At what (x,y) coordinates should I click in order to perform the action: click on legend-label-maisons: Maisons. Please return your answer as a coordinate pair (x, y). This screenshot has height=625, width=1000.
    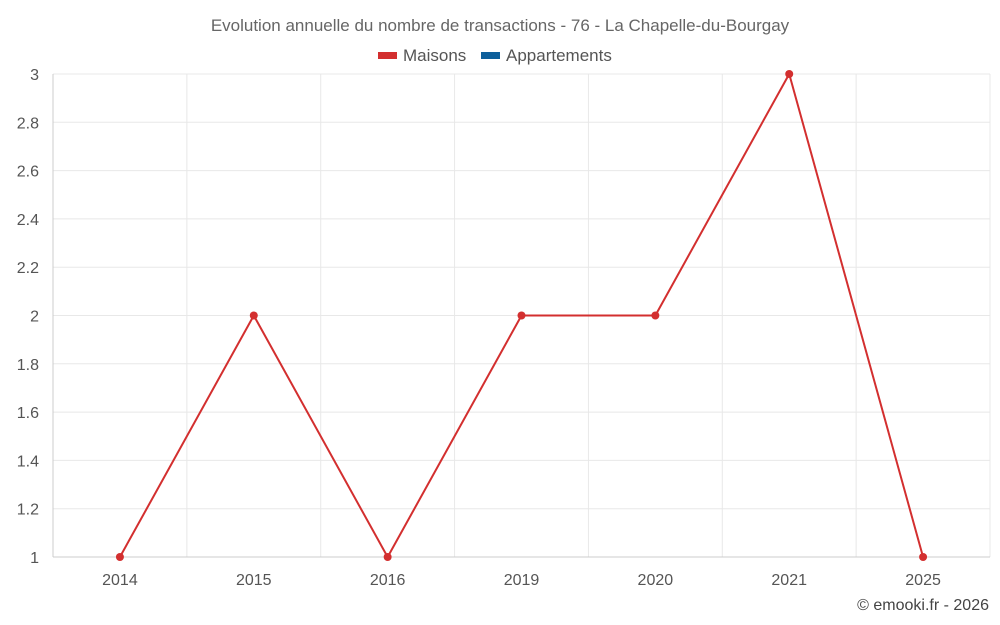
    Looking at the image, I should click on (434, 55).